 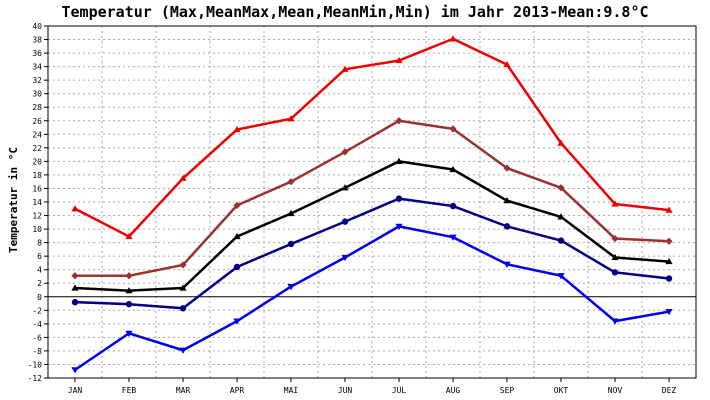 What do you see at coordinates (291, 390) in the screenshot?
I see `x-tick-label: MAI` at bounding box center [291, 390].